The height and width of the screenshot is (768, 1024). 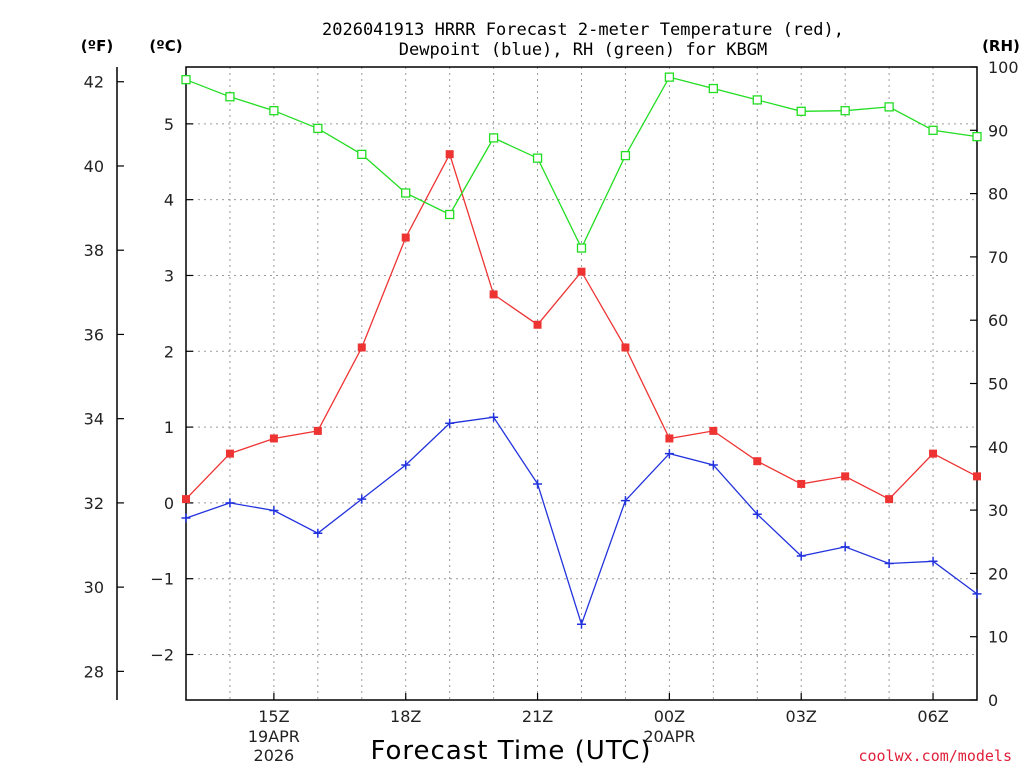 What do you see at coordinates (583, 50) in the screenshot?
I see `chart-title-line2: Dewpoint (blue), RH (green) for KBGM` at bounding box center [583, 50].